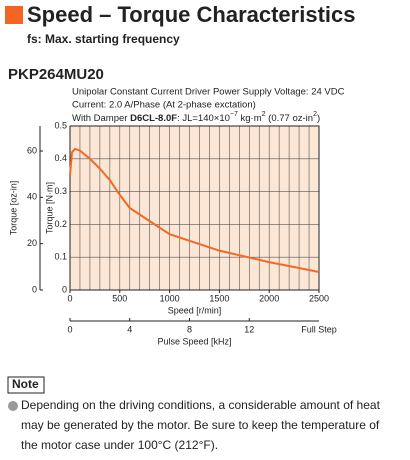 The image size is (410, 460). What do you see at coordinates (64, 289) in the screenshot?
I see `y-tick-label: 0` at bounding box center [64, 289].